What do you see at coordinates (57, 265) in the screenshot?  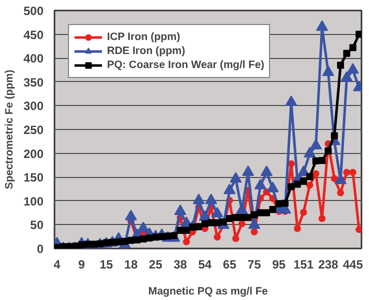 I see `x-tick-label: 4` at bounding box center [57, 265].